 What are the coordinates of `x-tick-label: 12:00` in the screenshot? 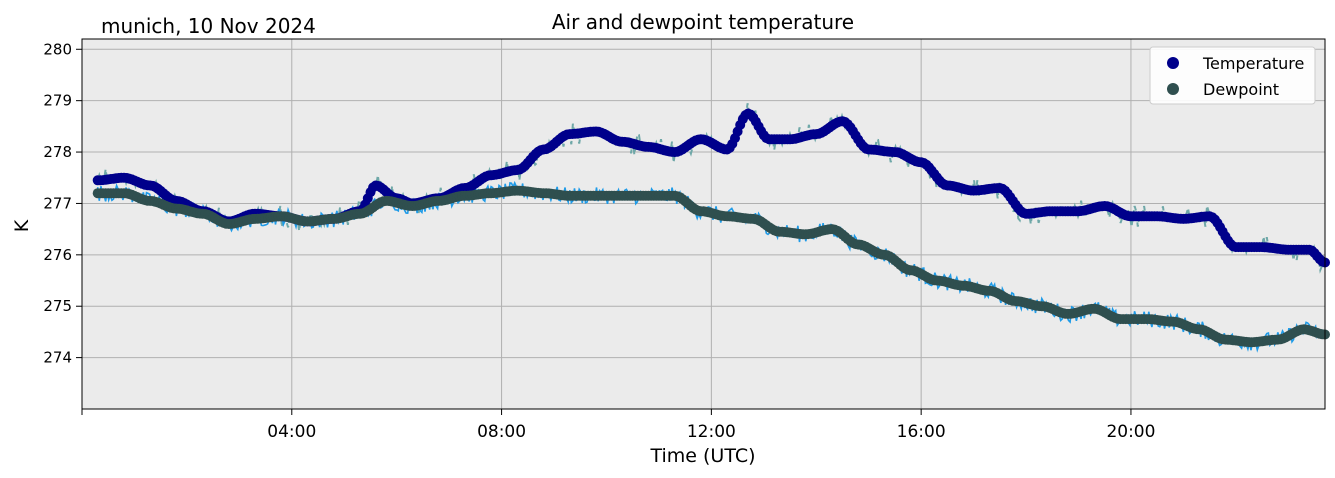 It's located at (711, 432).